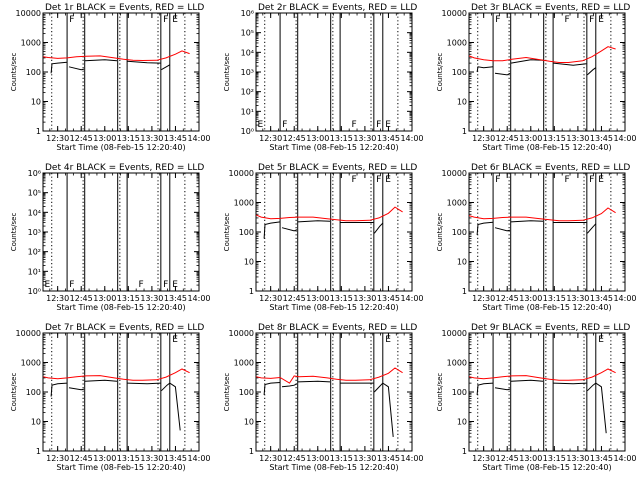  What do you see at coordinates (34, 173) in the screenshot?
I see `y-tick-label: 10⁶` at bounding box center [34, 173].